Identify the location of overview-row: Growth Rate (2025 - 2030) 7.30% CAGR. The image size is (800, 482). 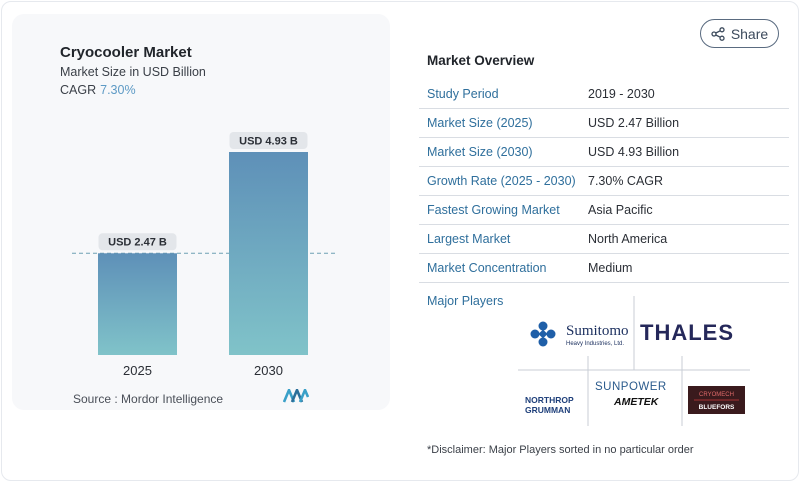
(604, 181).